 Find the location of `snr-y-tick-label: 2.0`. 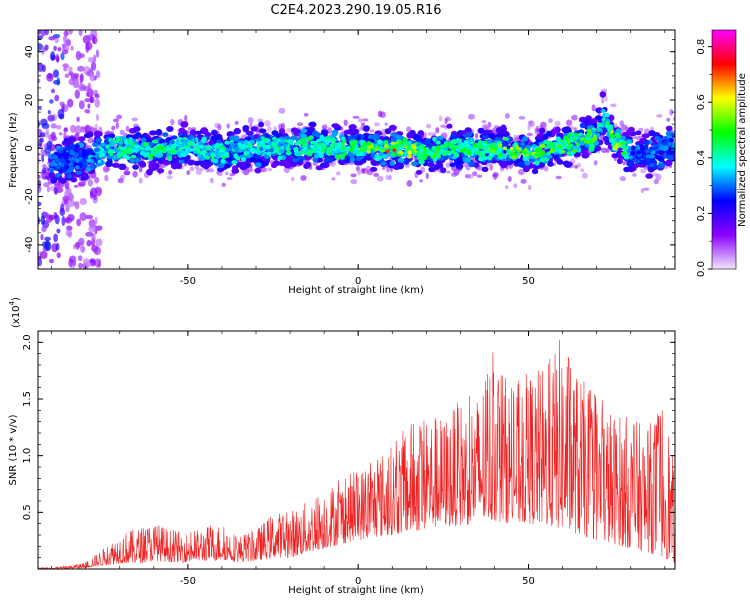

snr-y-tick-label: 2.0 is located at coordinates (27, 342).